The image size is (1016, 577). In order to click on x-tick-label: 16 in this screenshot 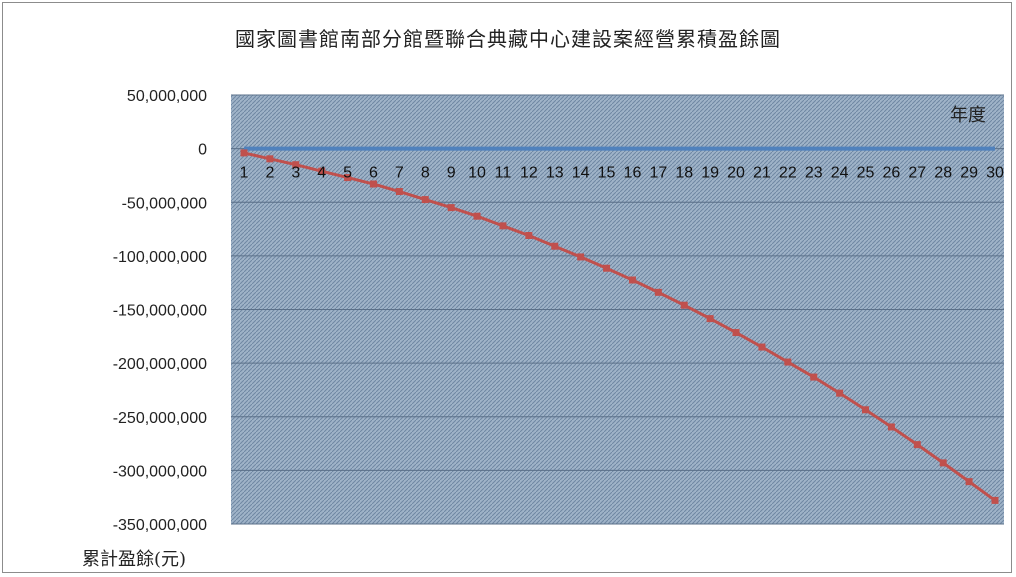, I will do `click(633, 173)`.